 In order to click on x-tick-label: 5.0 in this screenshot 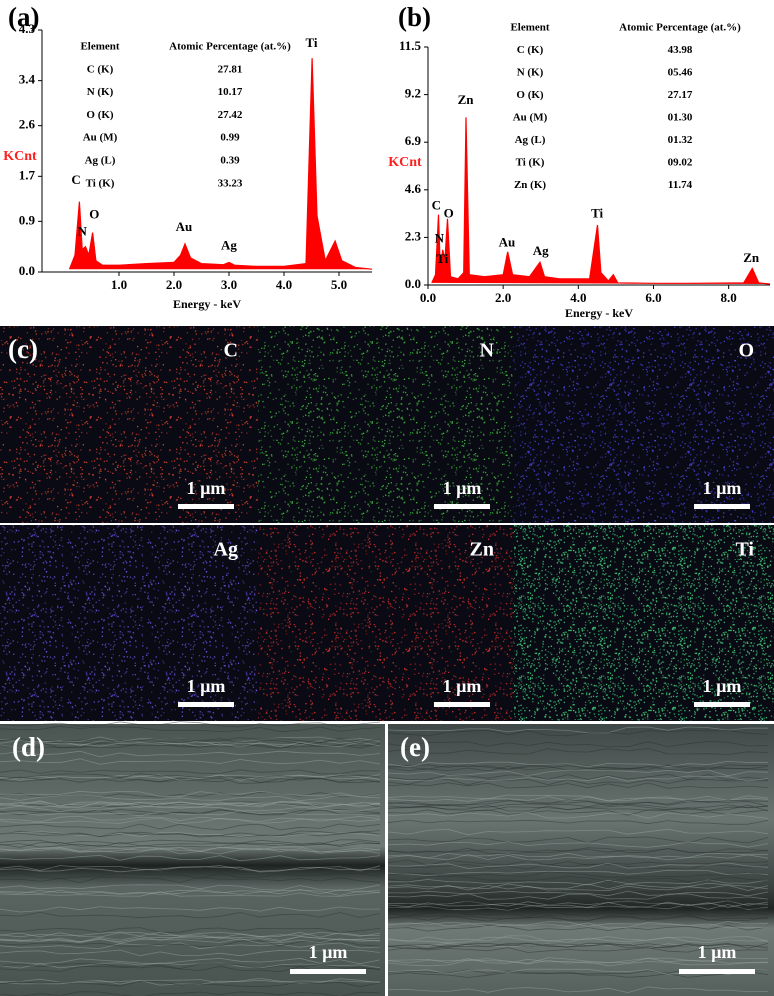, I will do `click(339, 284)`.